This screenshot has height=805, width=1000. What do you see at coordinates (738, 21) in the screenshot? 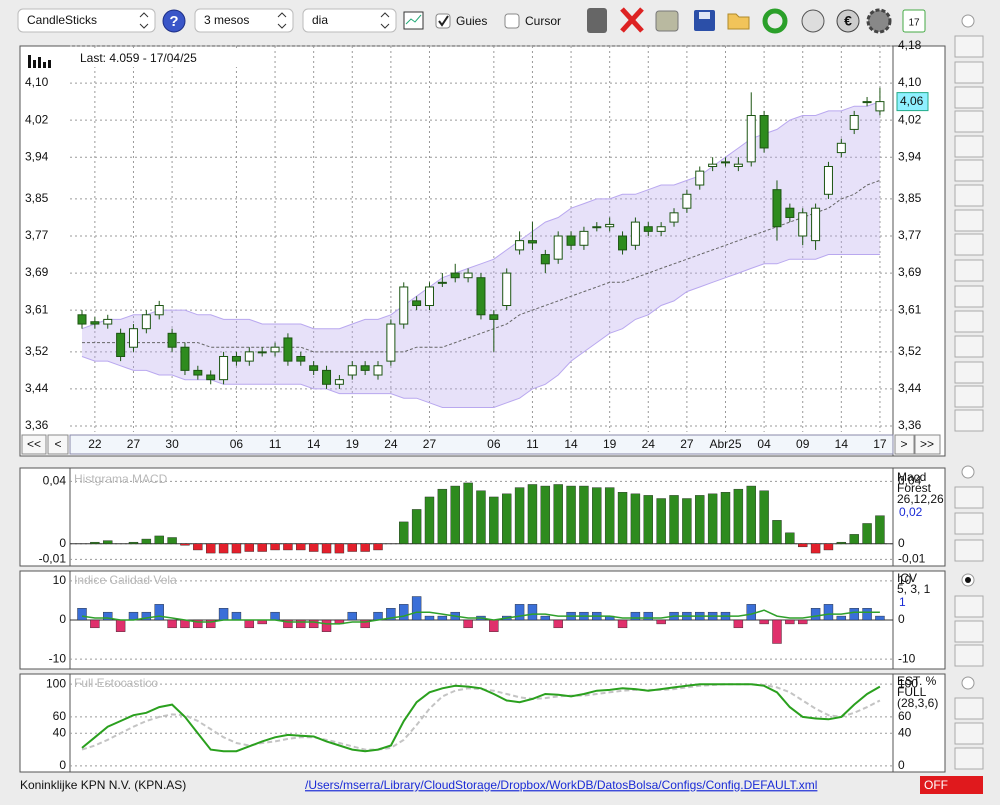
I see `open-button` at bounding box center [738, 21].